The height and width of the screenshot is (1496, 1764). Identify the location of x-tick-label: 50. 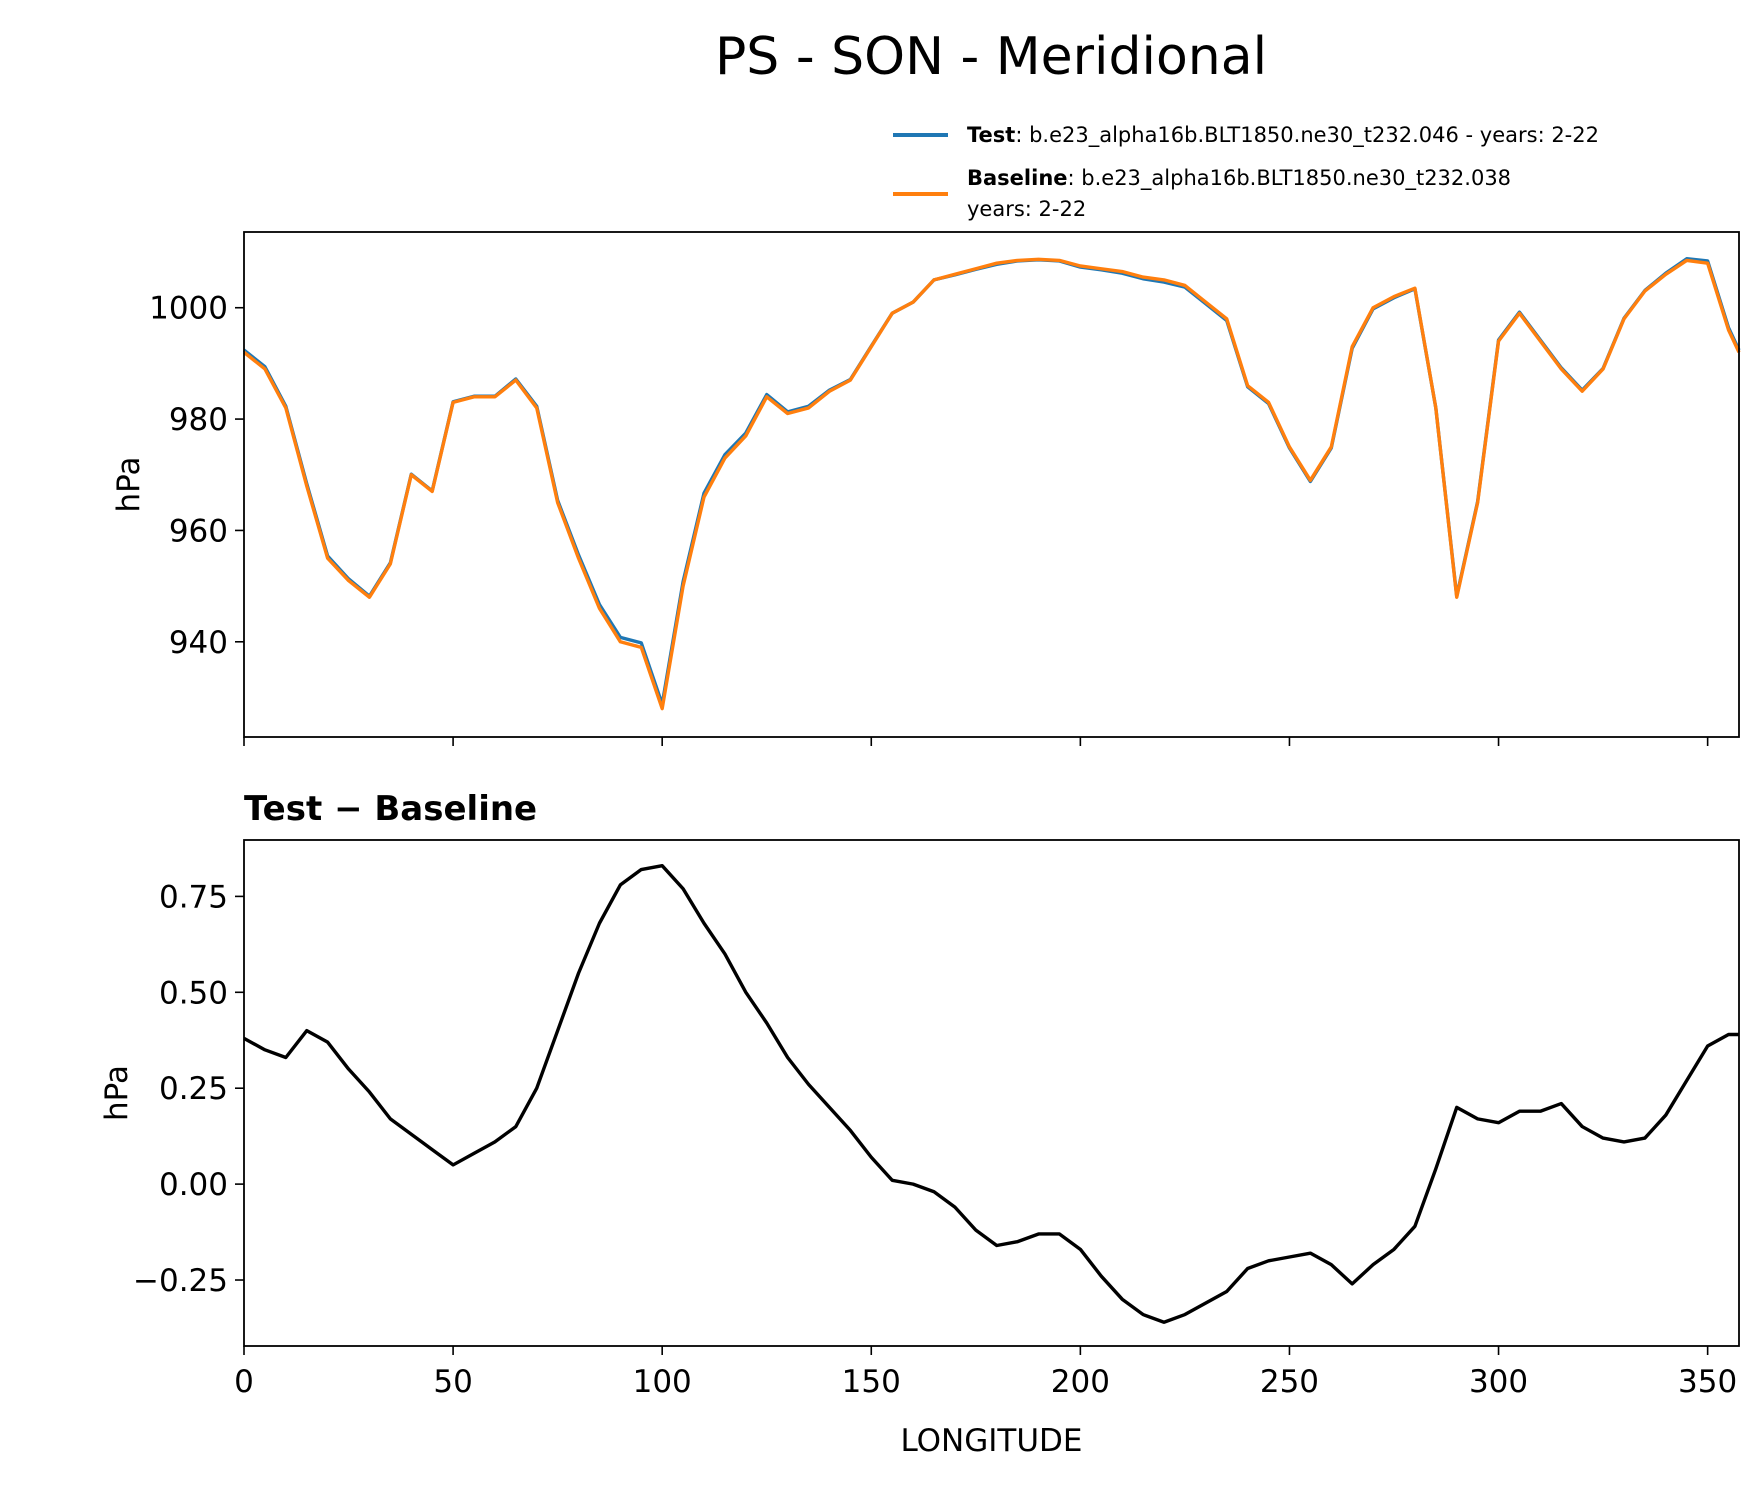
(452, 1382).